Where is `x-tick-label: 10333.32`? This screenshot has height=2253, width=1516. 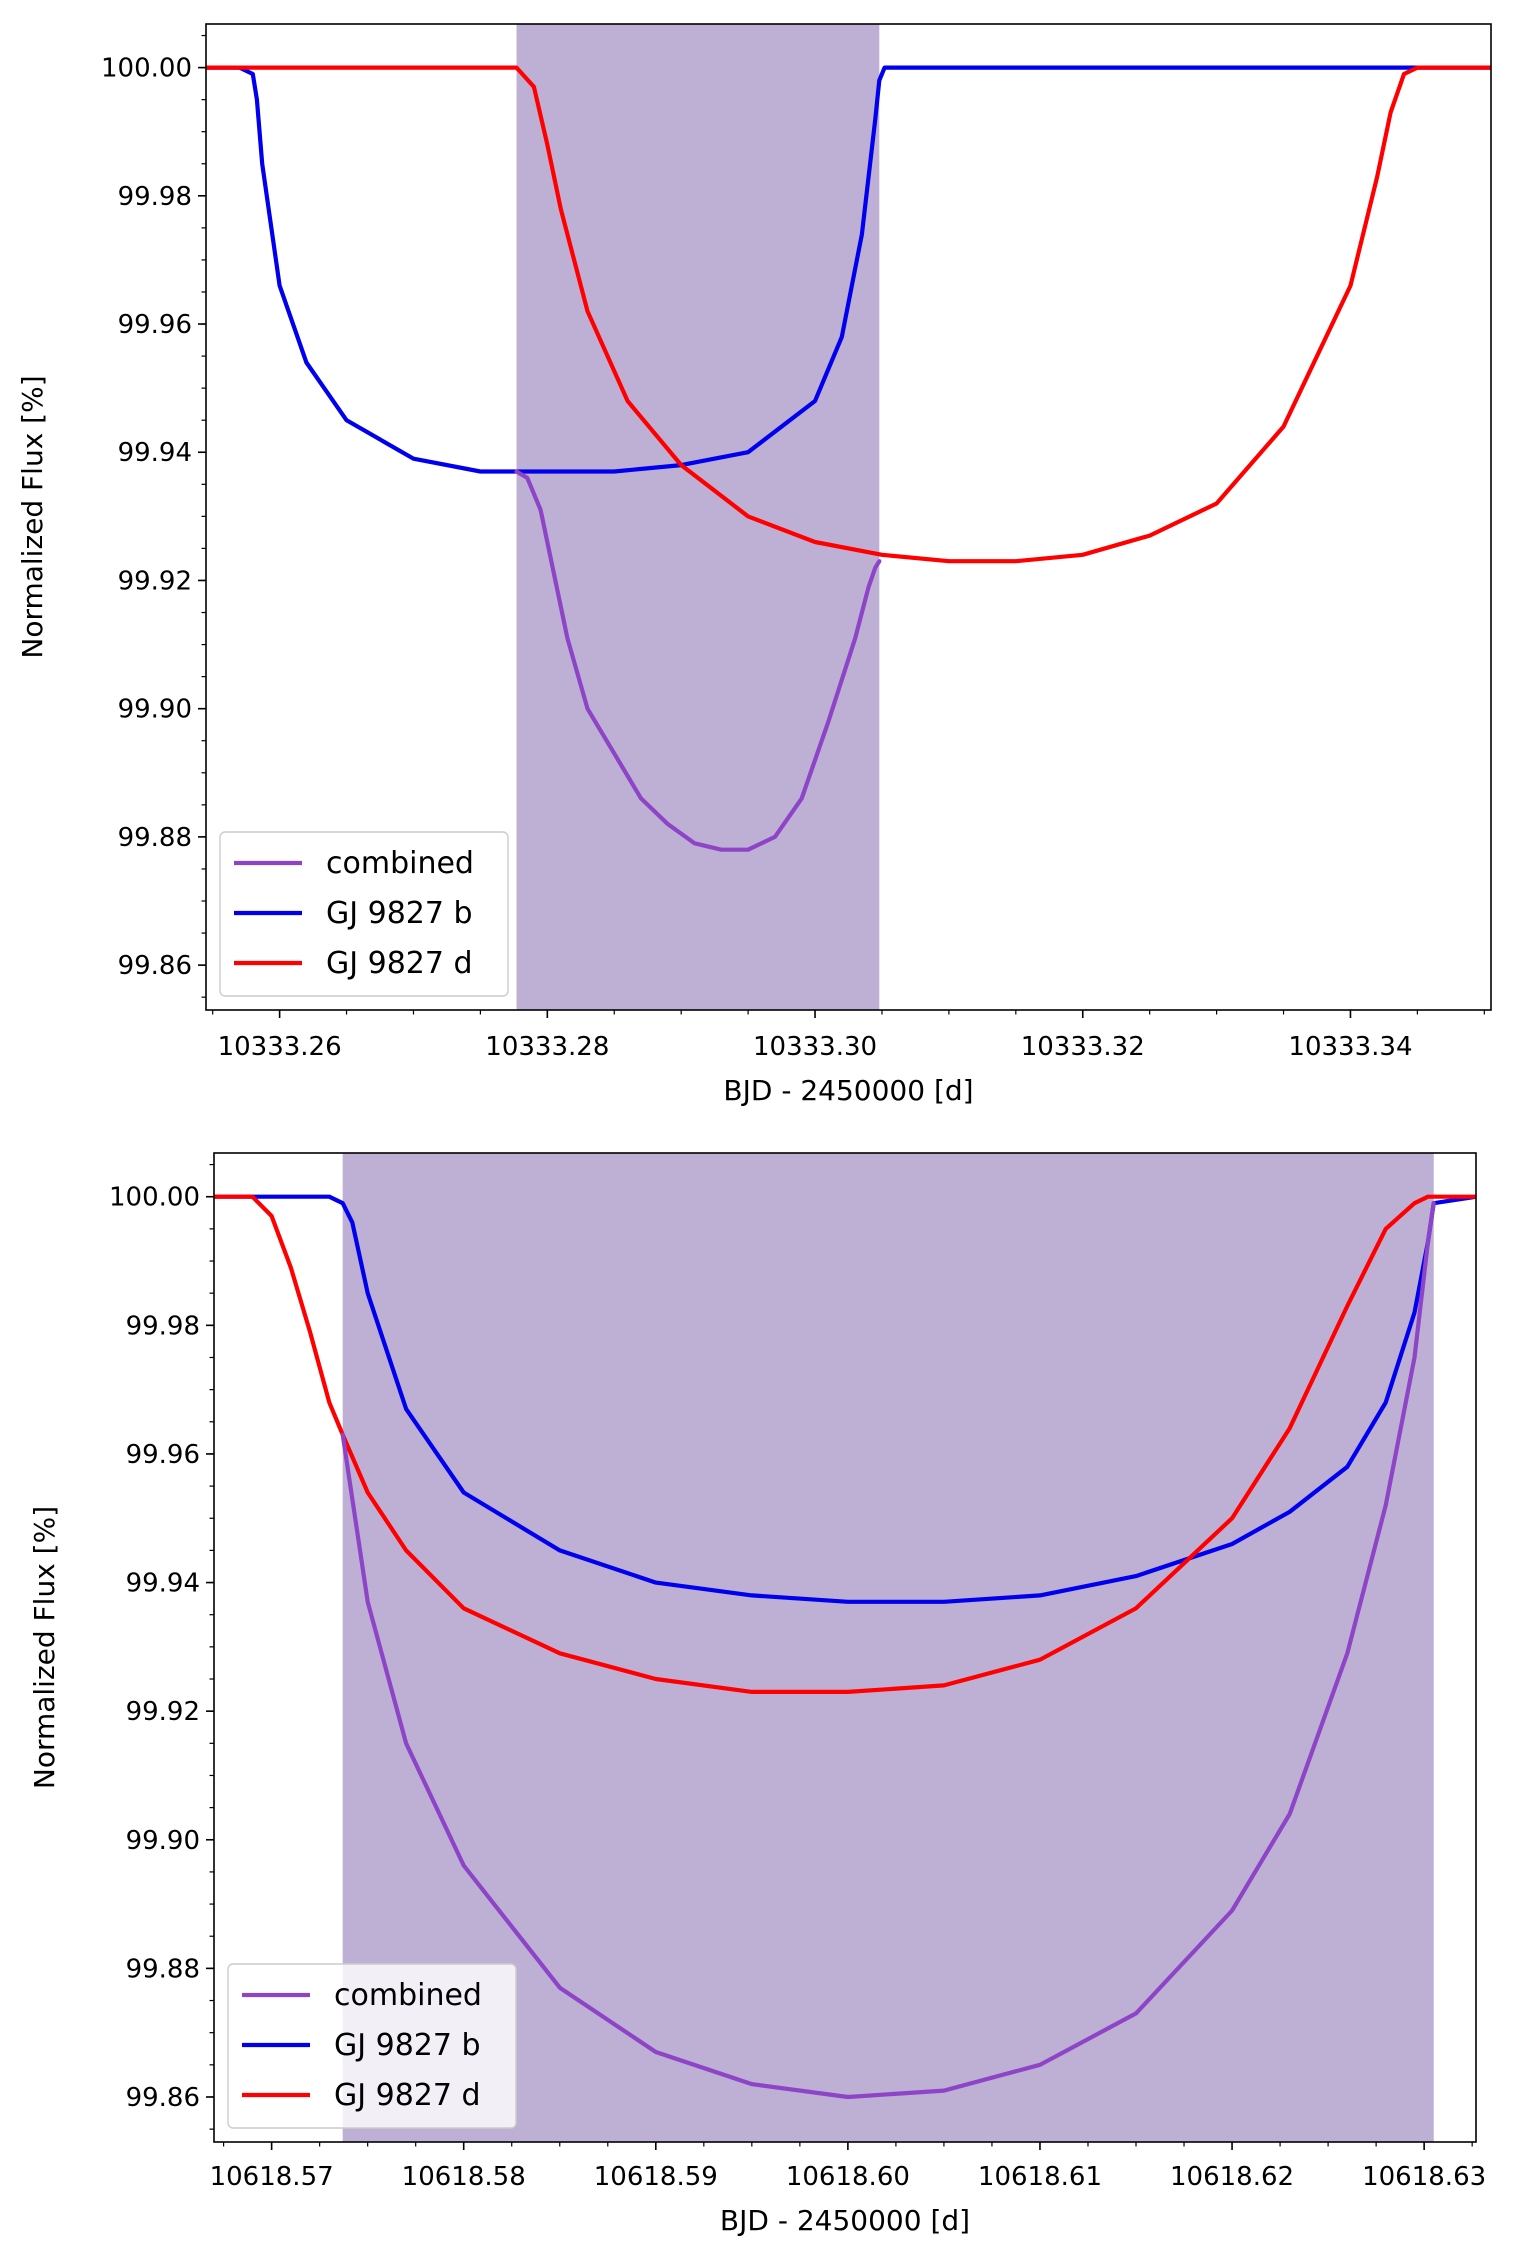 x-tick-label: 10333.32 is located at coordinates (1083, 1047).